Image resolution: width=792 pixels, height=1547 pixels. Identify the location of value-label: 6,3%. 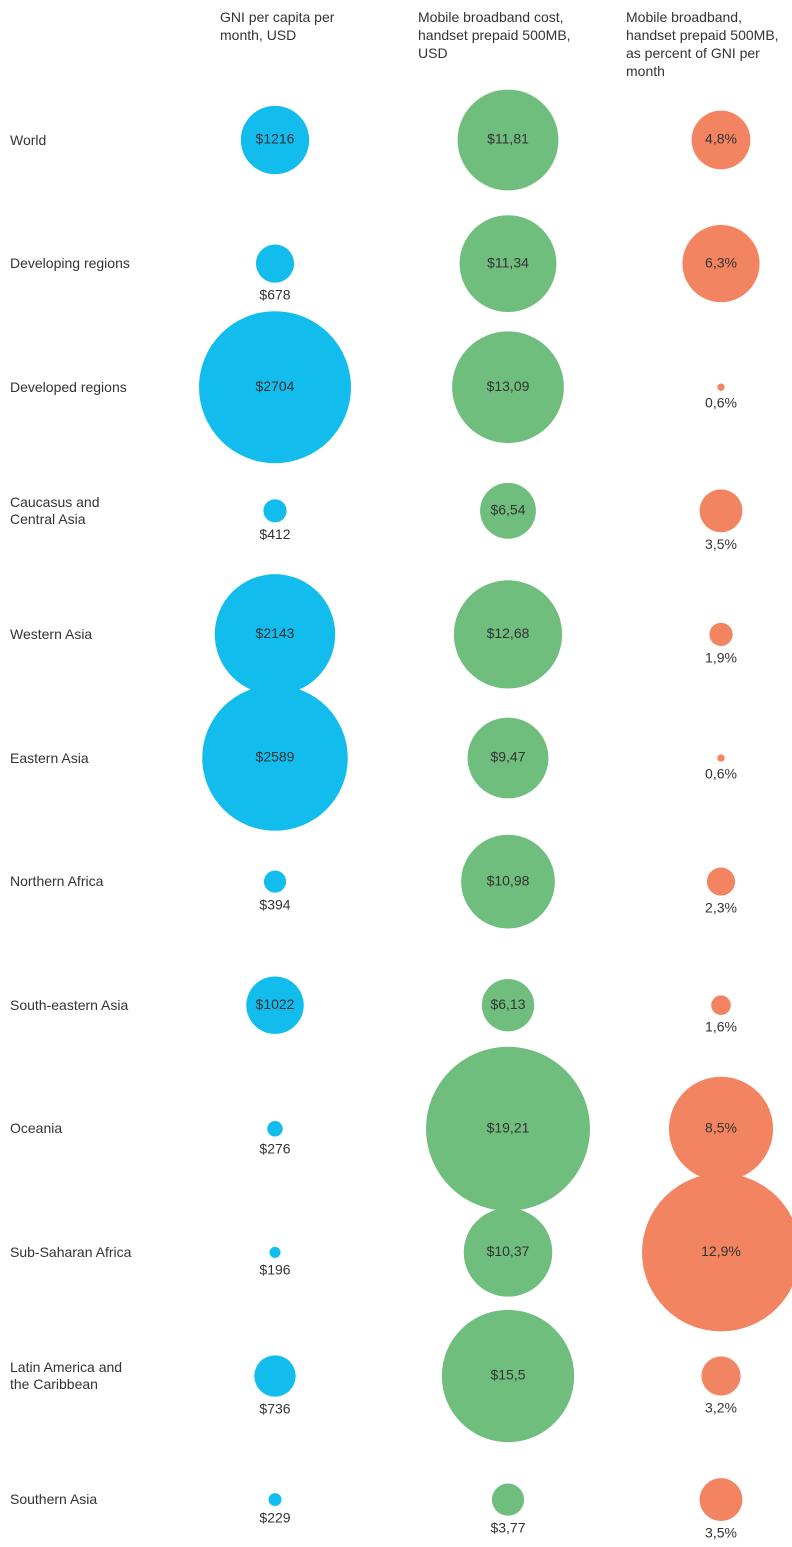
(721, 262).